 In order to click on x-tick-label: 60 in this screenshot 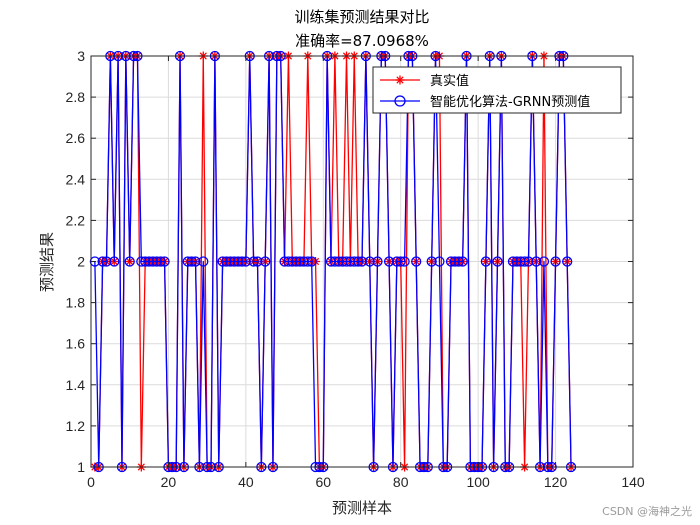, I will do `click(323, 482)`.